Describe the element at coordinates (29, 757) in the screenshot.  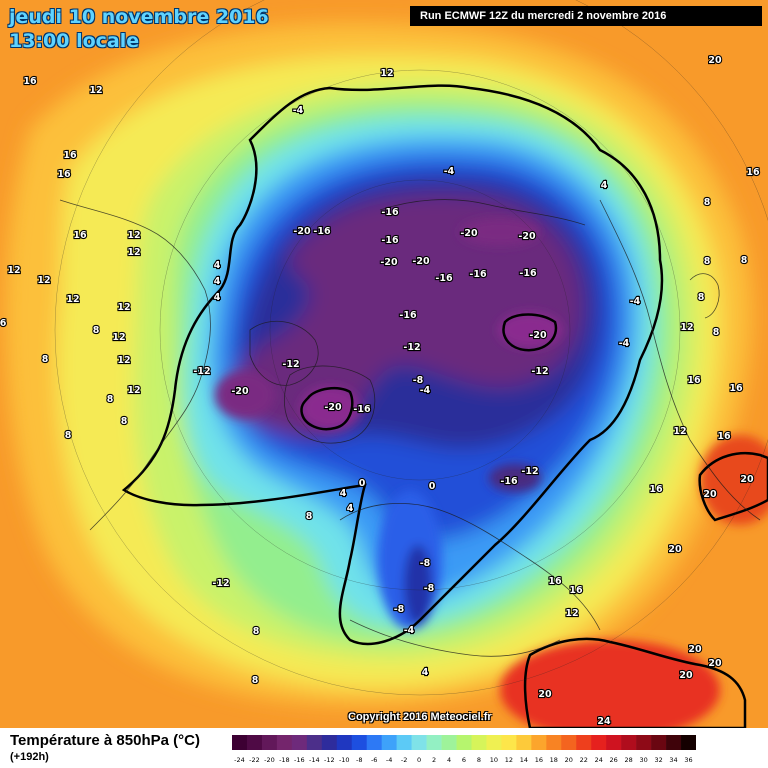
I see `forecast-hour: (+192h)` at that location.